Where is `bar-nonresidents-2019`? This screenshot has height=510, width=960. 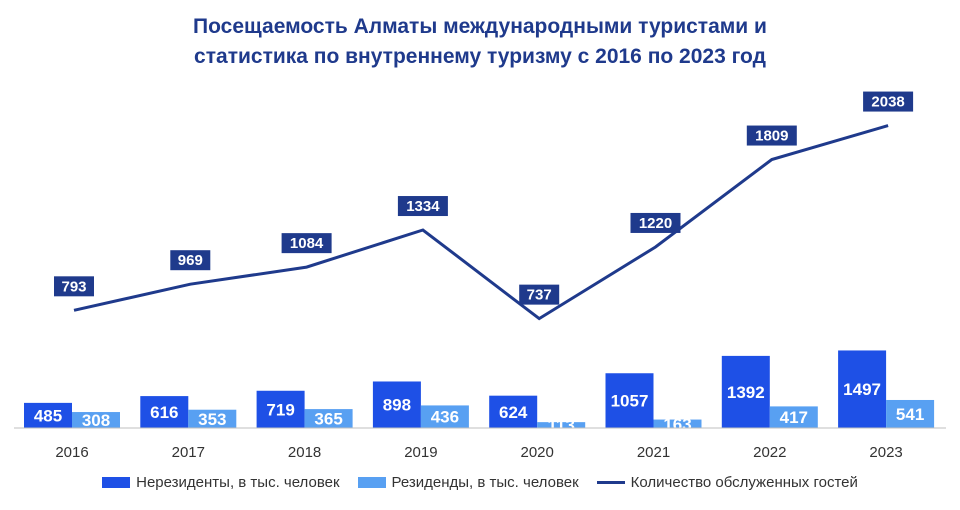
bar-nonresidents-2019 is located at coordinates (396, 404).